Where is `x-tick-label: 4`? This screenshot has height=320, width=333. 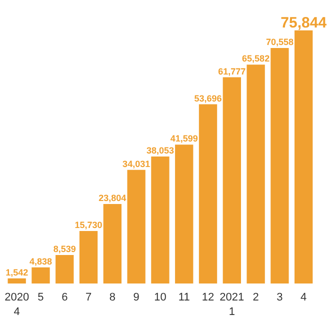 x-tick-label: 4 is located at coordinates (303, 298).